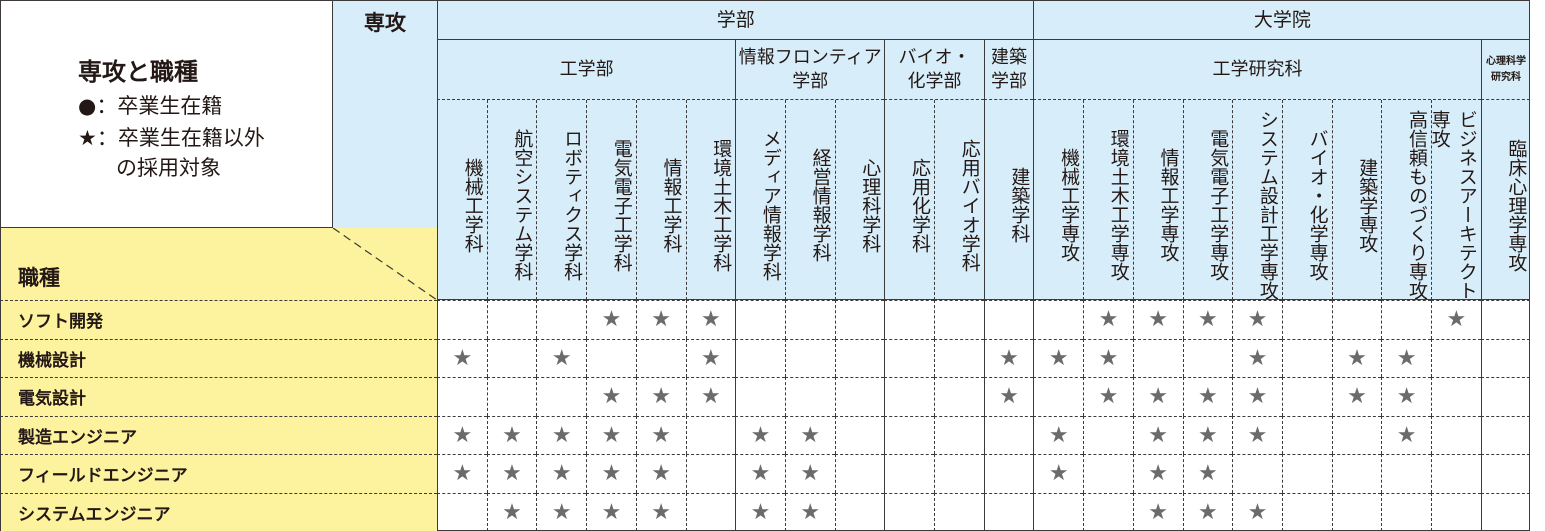 This screenshot has width=1545, height=531. I want to click on column-header: 環境土木工学専攻, so click(1108, 200).